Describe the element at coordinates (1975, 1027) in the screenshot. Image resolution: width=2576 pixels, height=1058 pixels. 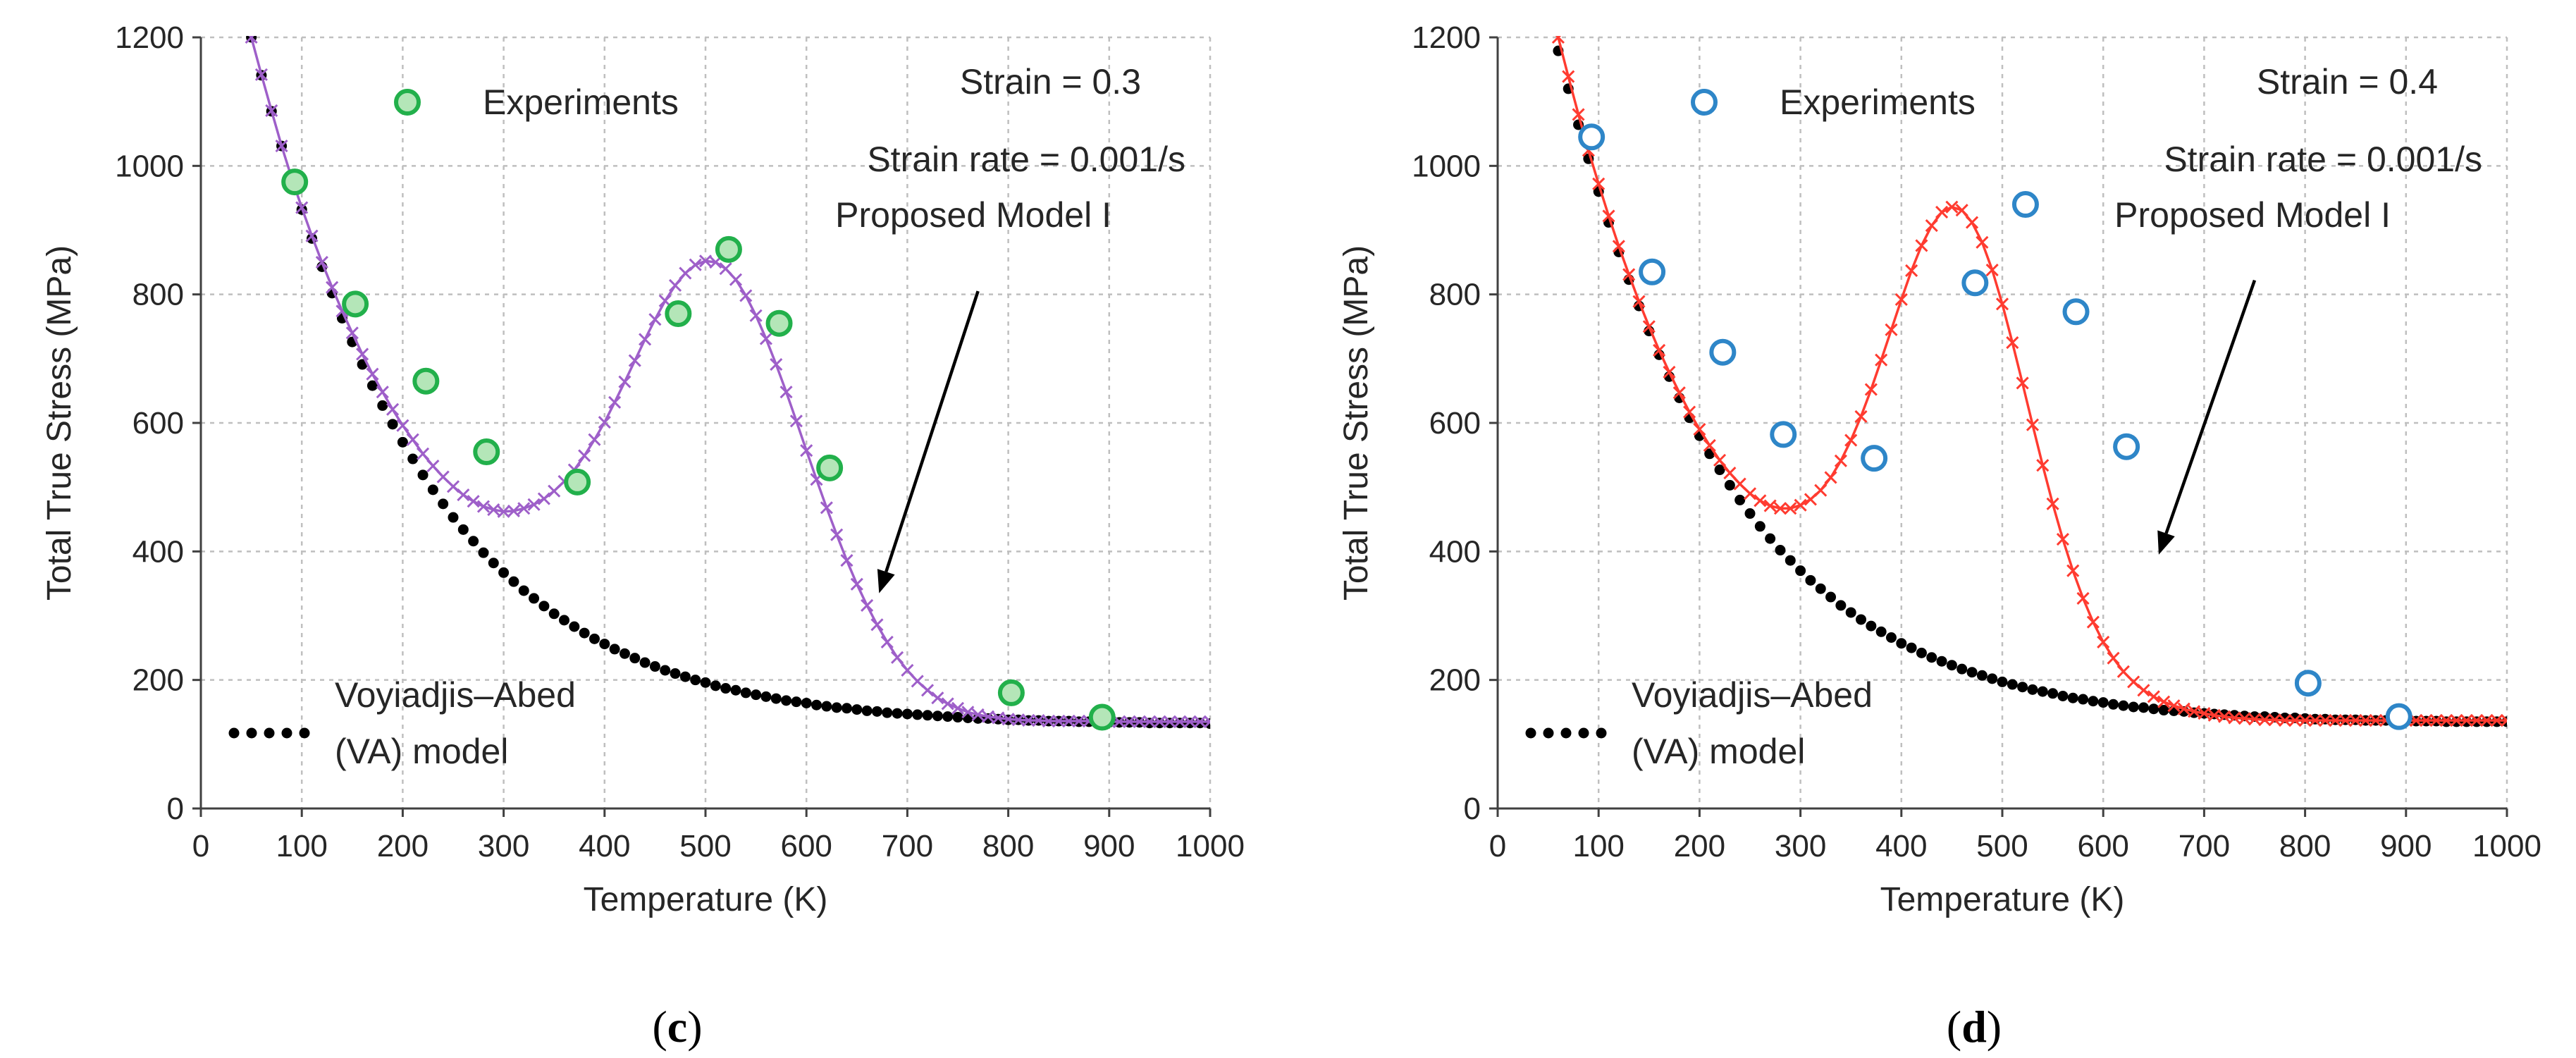
I see `panel-label: (d)` at that location.